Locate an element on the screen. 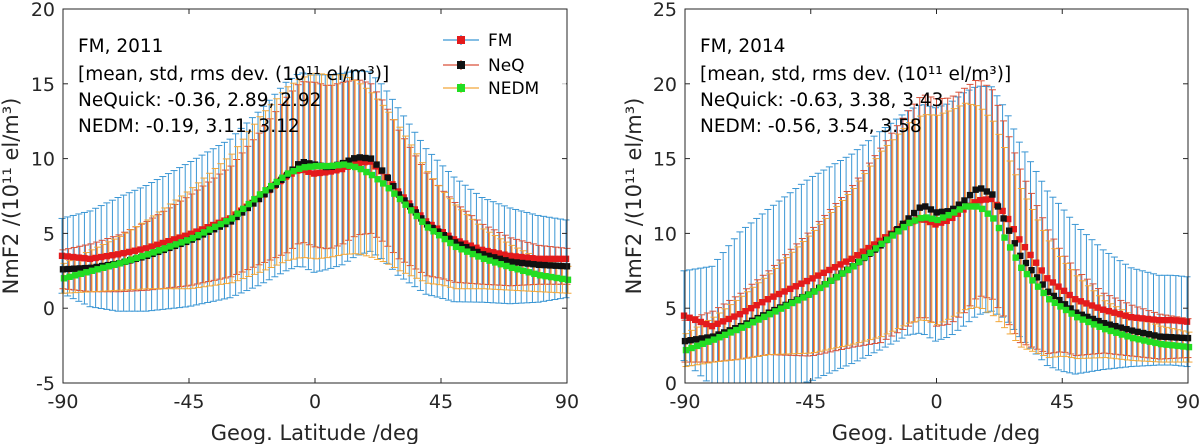 This screenshot has height=444, width=1200. y-tick-label: -5 is located at coordinates (45, 384).